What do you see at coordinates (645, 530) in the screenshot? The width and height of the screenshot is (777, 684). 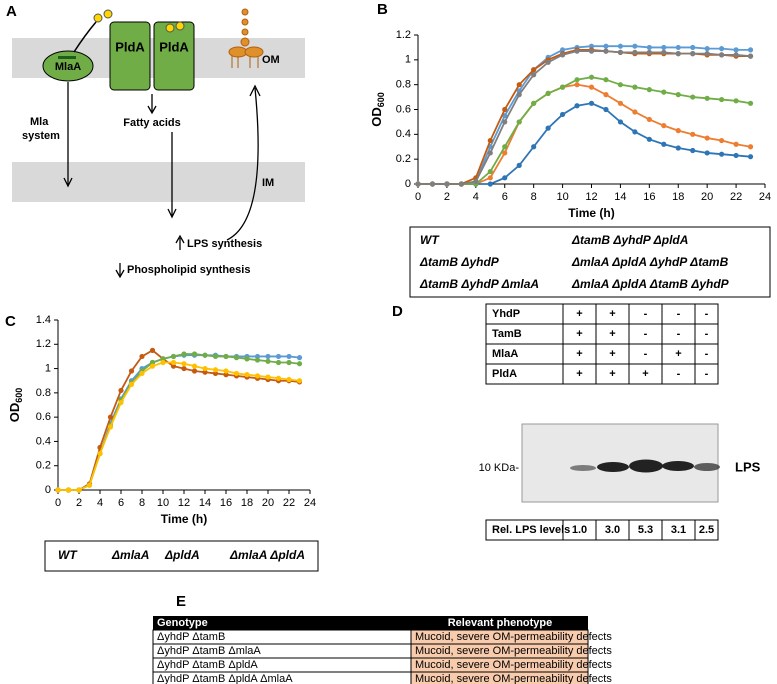 I see `level-value: 5.3` at bounding box center [645, 530].